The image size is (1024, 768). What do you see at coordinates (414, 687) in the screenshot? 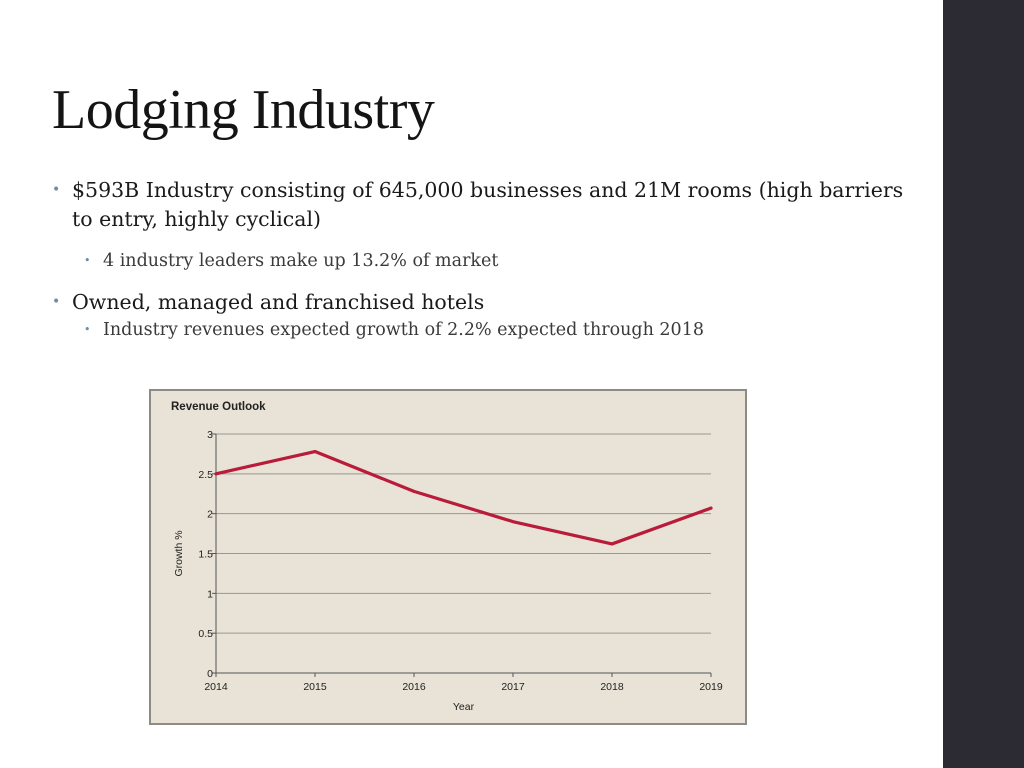
I see `x-tick-label: 2016` at bounding box center [414, 687].